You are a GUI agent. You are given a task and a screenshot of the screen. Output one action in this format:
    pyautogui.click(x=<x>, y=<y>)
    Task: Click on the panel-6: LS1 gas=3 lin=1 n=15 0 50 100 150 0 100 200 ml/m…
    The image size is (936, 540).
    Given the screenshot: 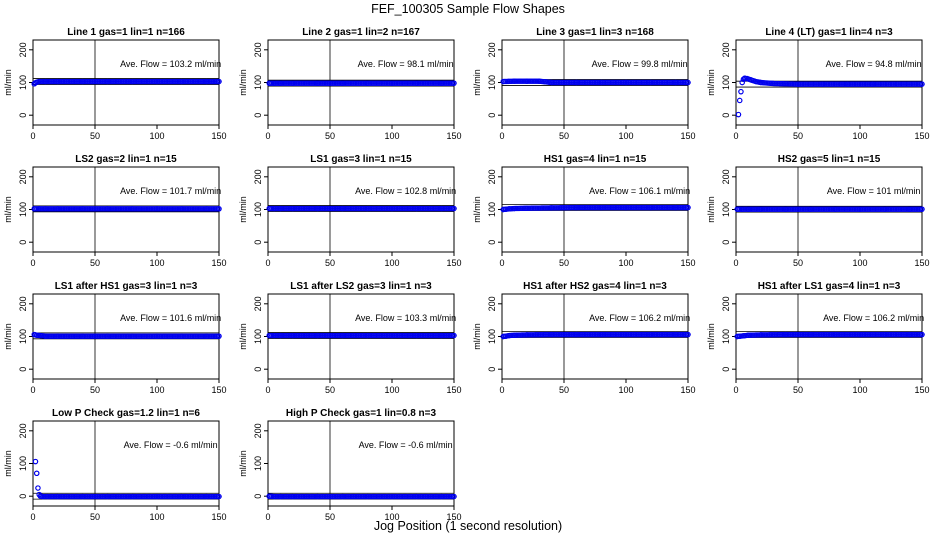 What is the action you would take?
    pyautogui.click(x=350, y=211)
    